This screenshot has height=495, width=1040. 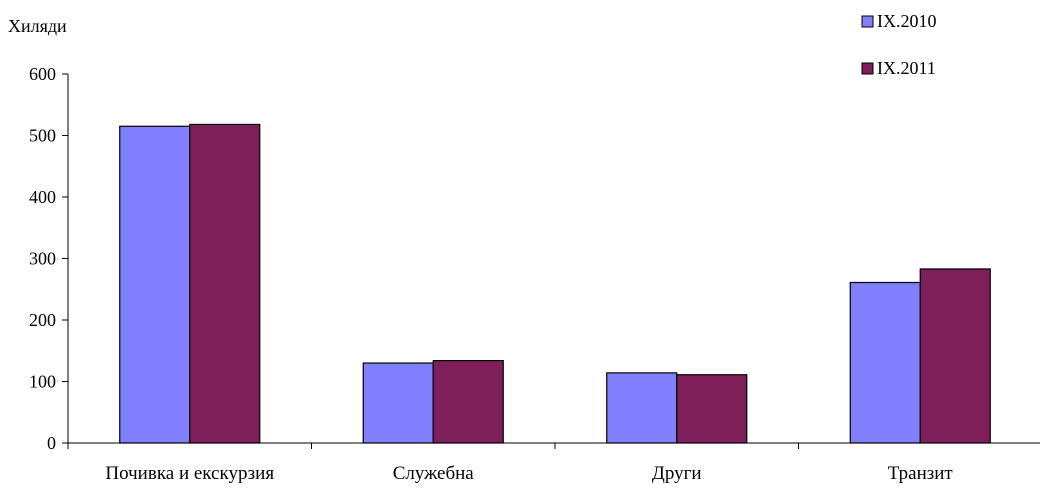 What do you see at coordinates (51, 443) in the screenshot?
I see `y-tick-label: 0` at bounding box center [51, 443].